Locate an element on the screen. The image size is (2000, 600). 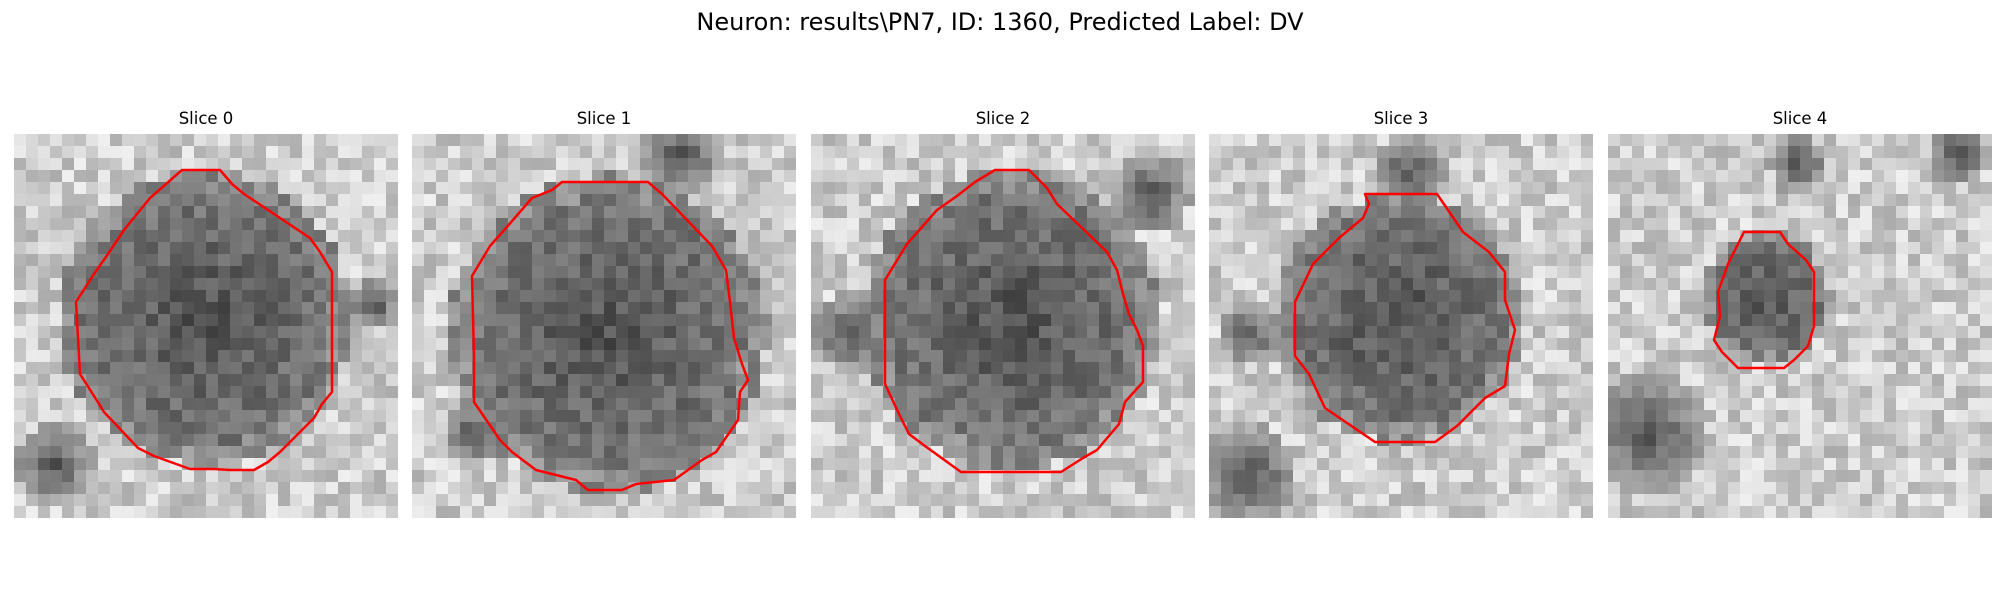
slice-panel-4: Slice 4 is located at coordinates (1800, 313).